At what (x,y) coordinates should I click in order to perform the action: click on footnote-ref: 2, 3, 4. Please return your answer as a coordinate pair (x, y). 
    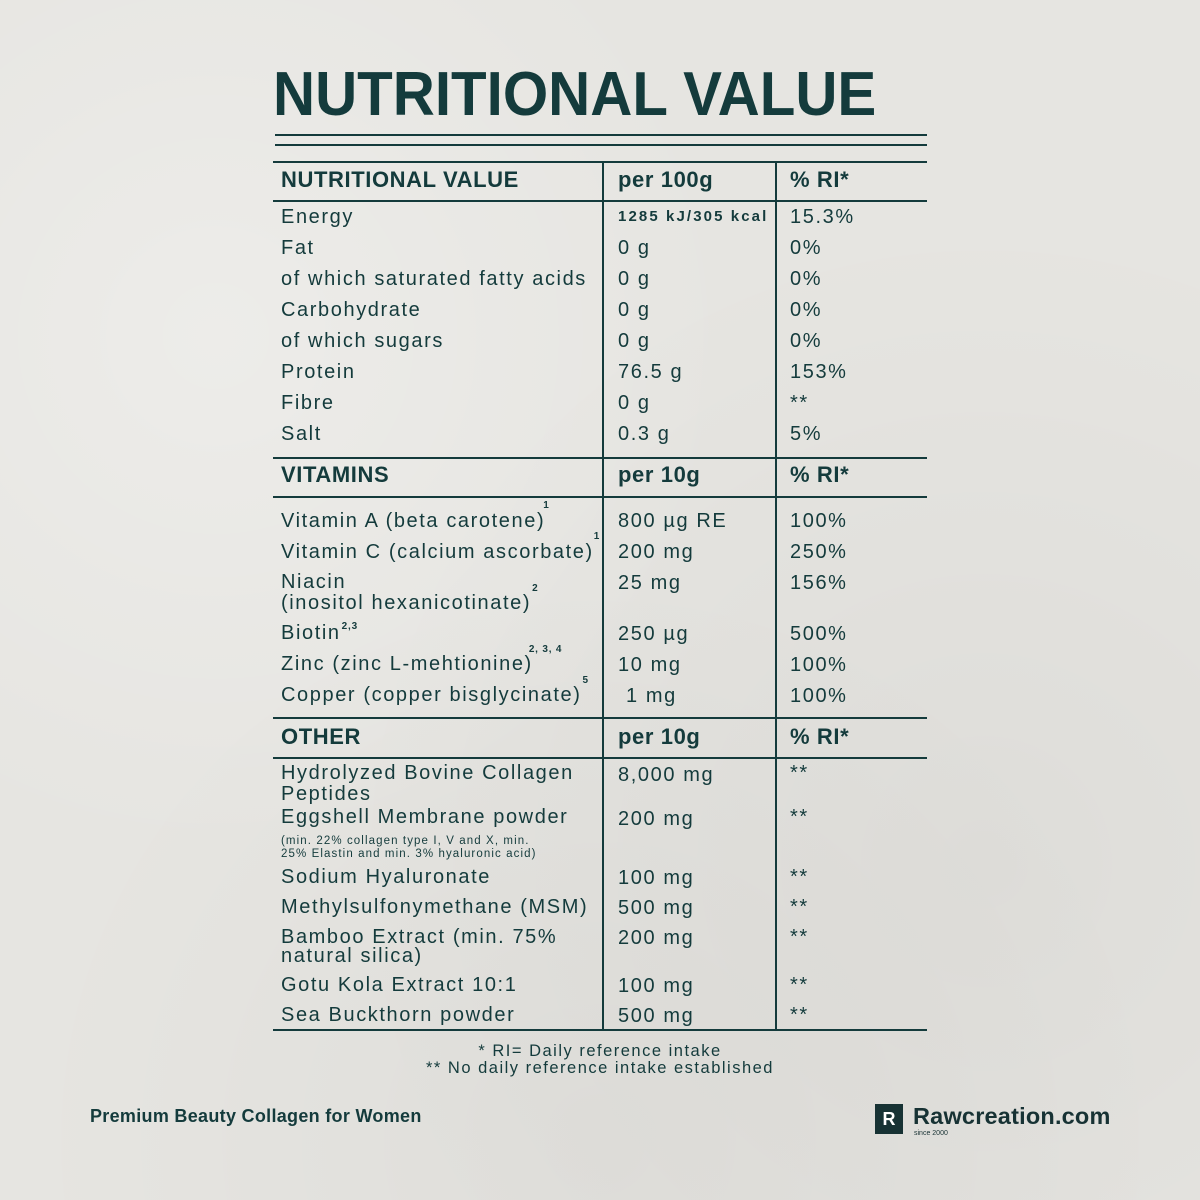
    Looking at the image, I should click on (545, 649).